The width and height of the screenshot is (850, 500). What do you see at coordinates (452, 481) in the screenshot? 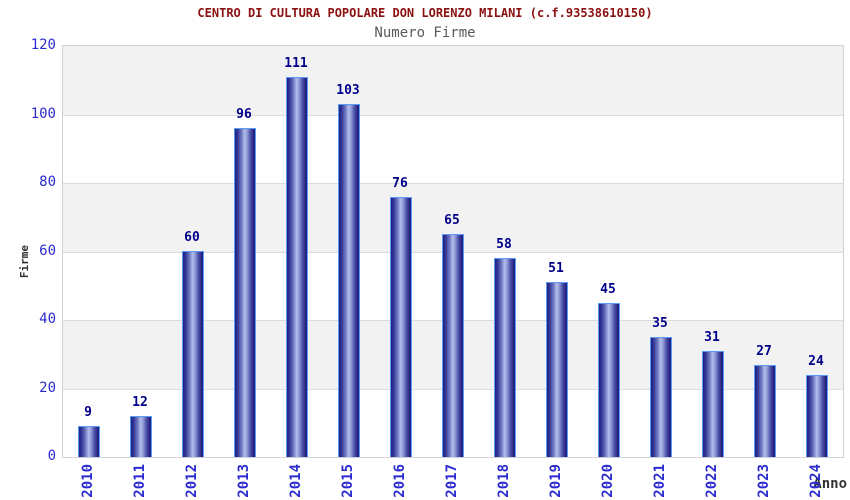
I see `x-tick-label: 2017` at bounding box center [452, 481].